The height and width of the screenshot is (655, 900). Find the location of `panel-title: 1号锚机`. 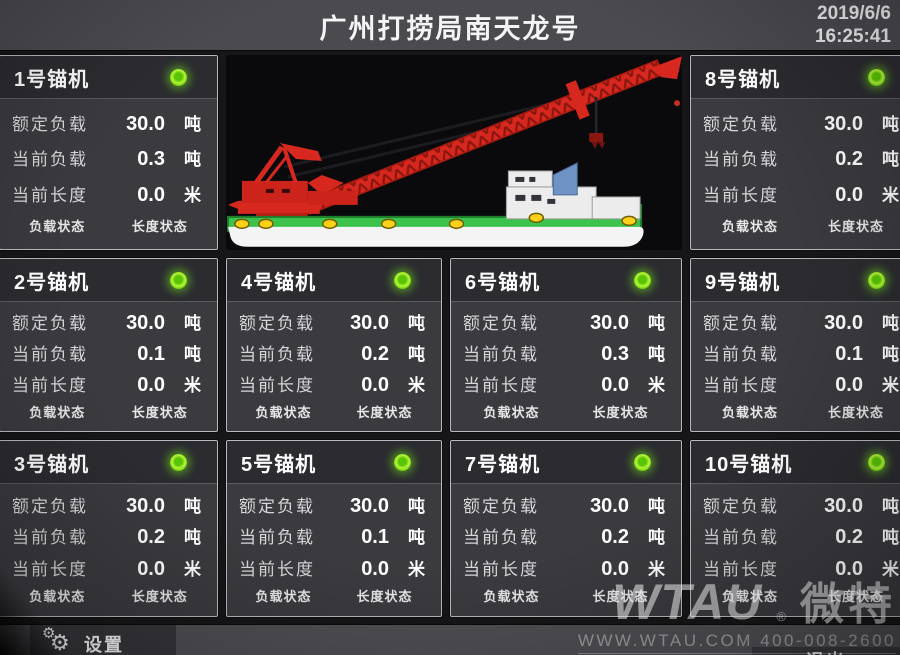

panel-title: 1号锚机 is located at coordinates (52, 79).